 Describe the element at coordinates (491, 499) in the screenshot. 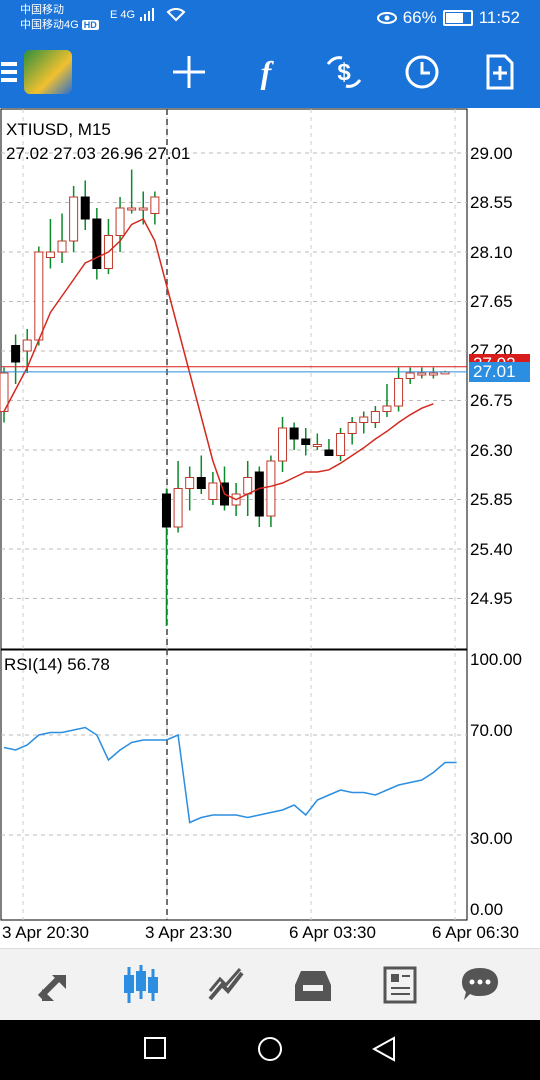

I see `price-tick: 25.85` at that location.